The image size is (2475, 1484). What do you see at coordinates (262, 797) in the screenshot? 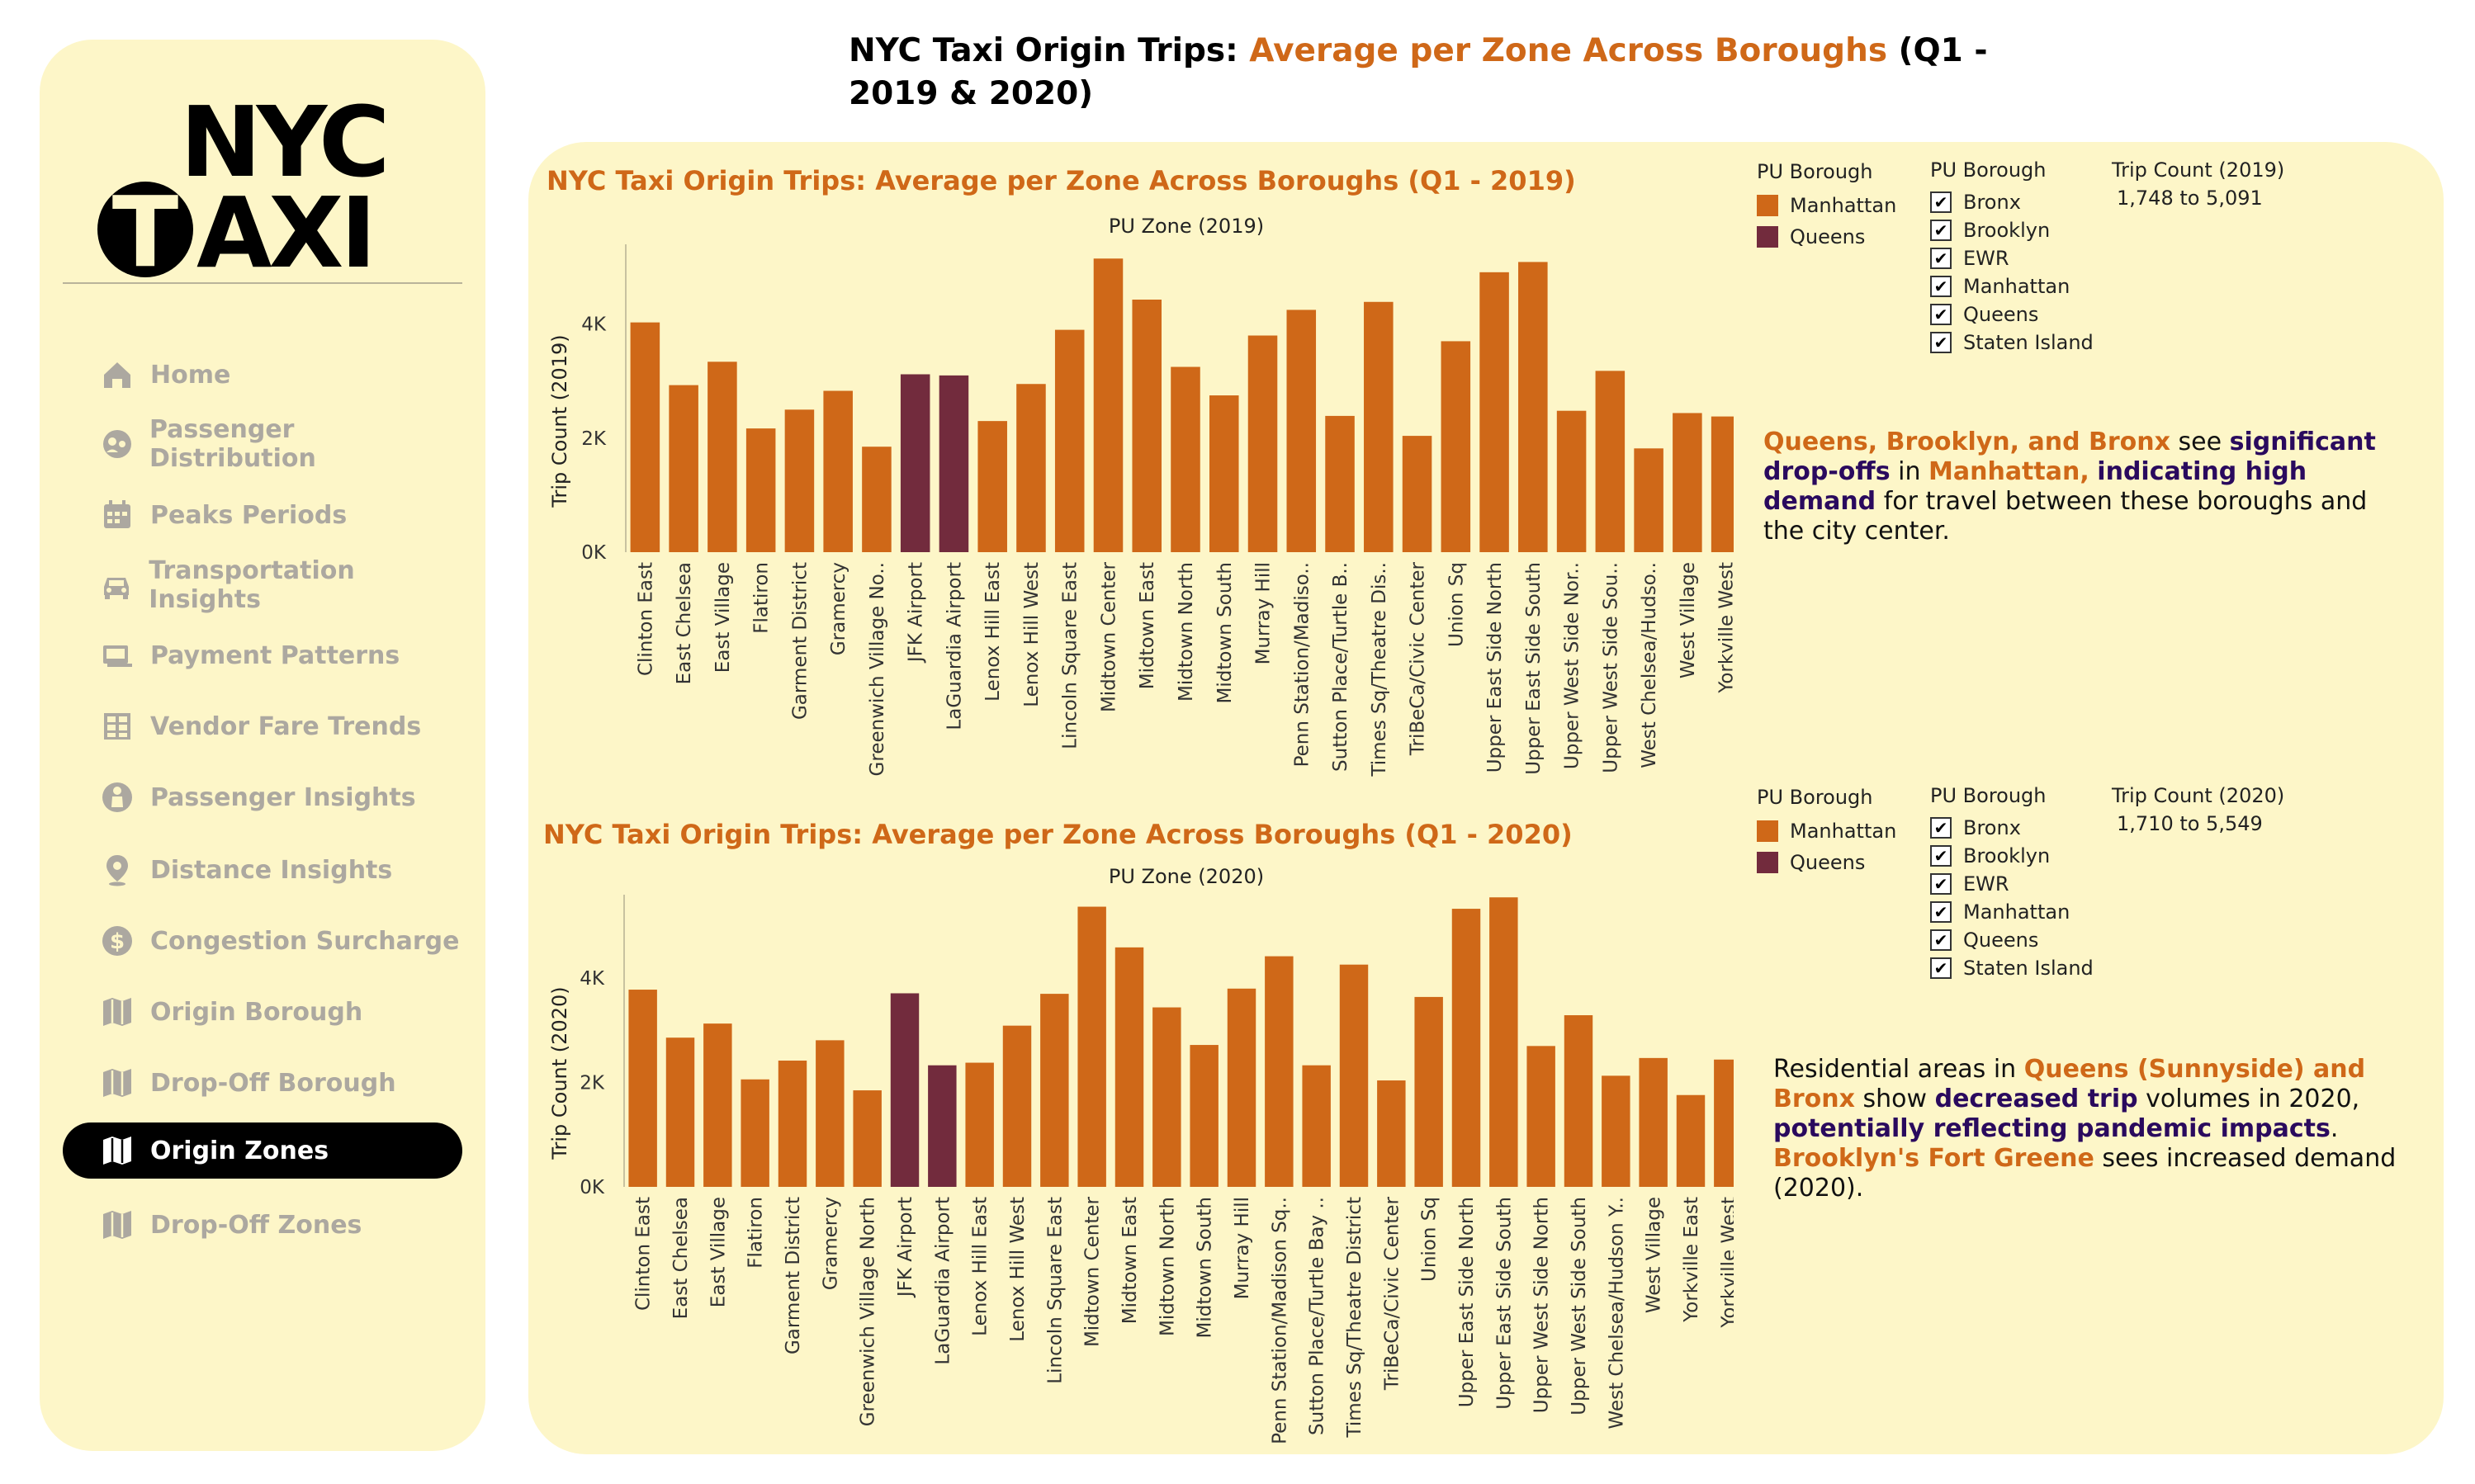
I see `sidebar-item-passenger-insights: Passenger Insights` at bounding box center [262, 797].